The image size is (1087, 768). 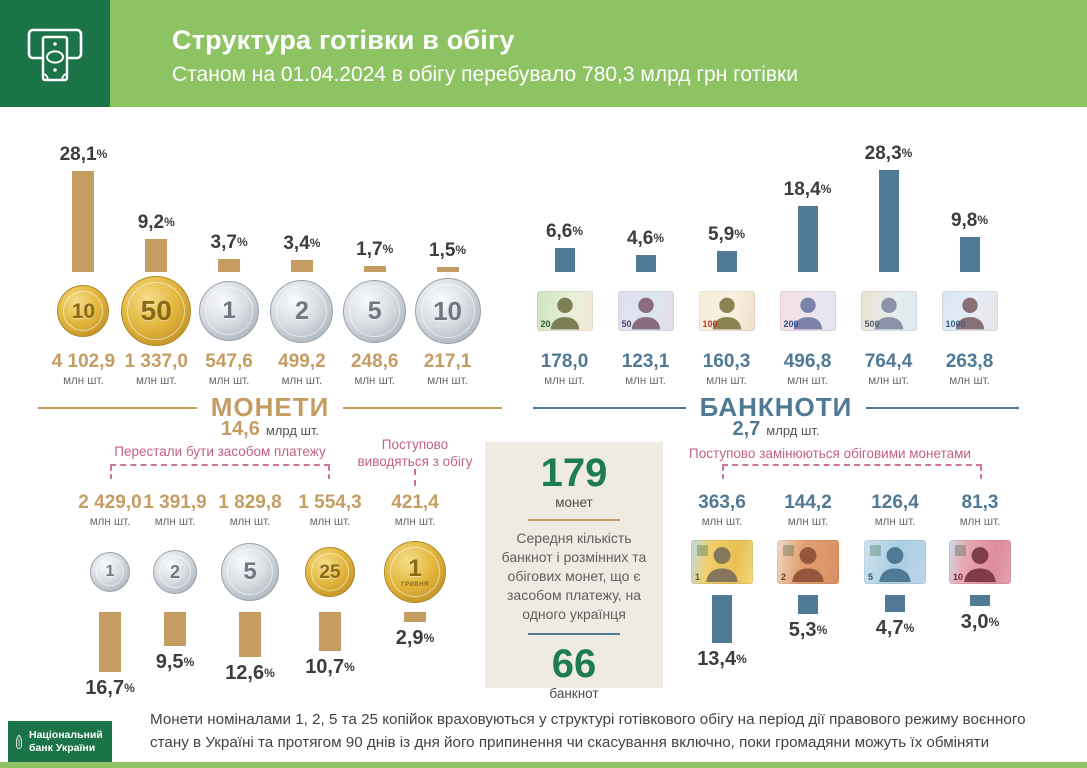 I want to click on coin-col-5hrn: 1,7% 5 248,6 млн шт., so click(x=374, y=255).